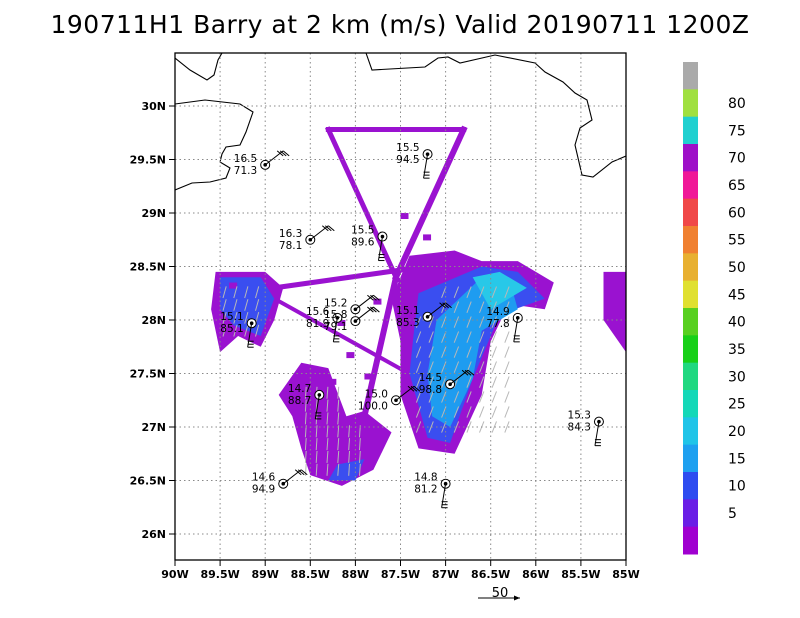 Image resolution: width=800 pixels, height=618 pixels. I want to click on x-tick-label: 85W, so click(625, 574).